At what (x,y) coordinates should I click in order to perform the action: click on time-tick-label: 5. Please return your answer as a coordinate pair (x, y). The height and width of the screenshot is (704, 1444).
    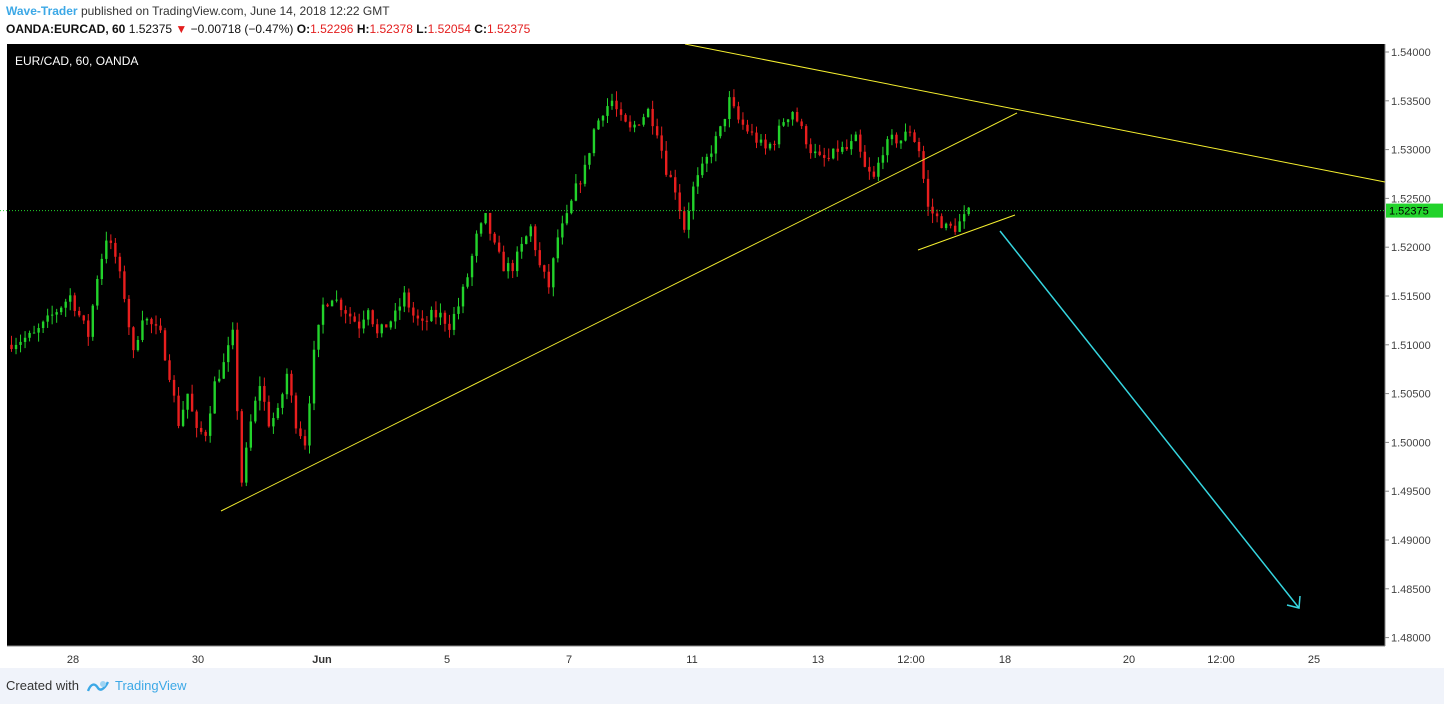
    Looking at the image, I should click on (447, 660).